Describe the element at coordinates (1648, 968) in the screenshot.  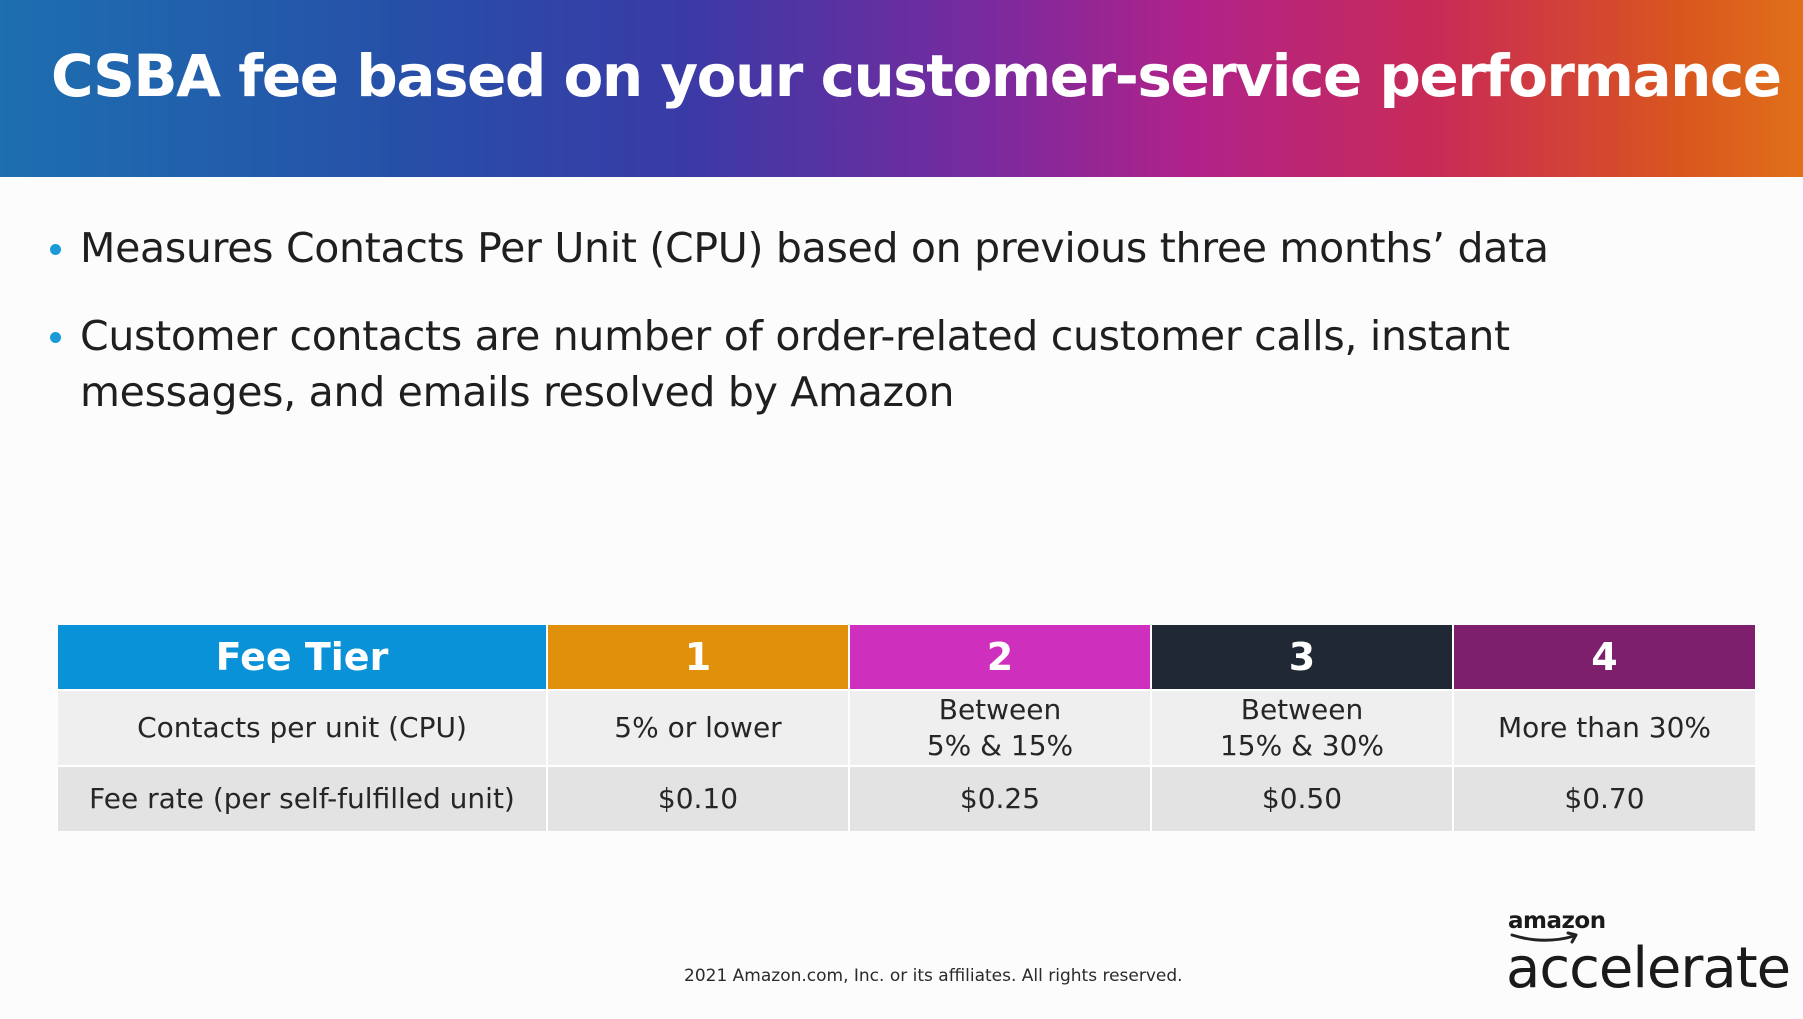
I see `logo-accelerate-text: accelerate` at that location.